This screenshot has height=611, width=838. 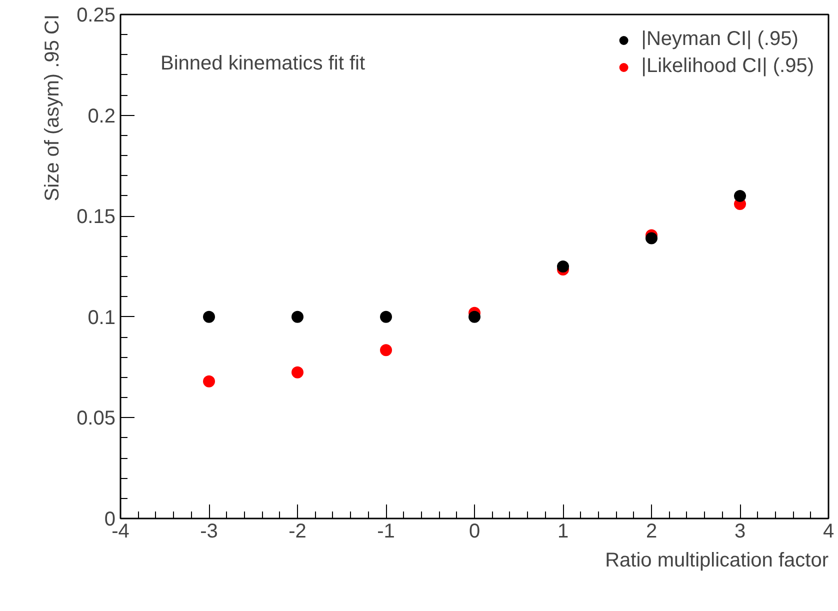 I want to click on y-tick-label: 0.15, so click(x=96, y=217).